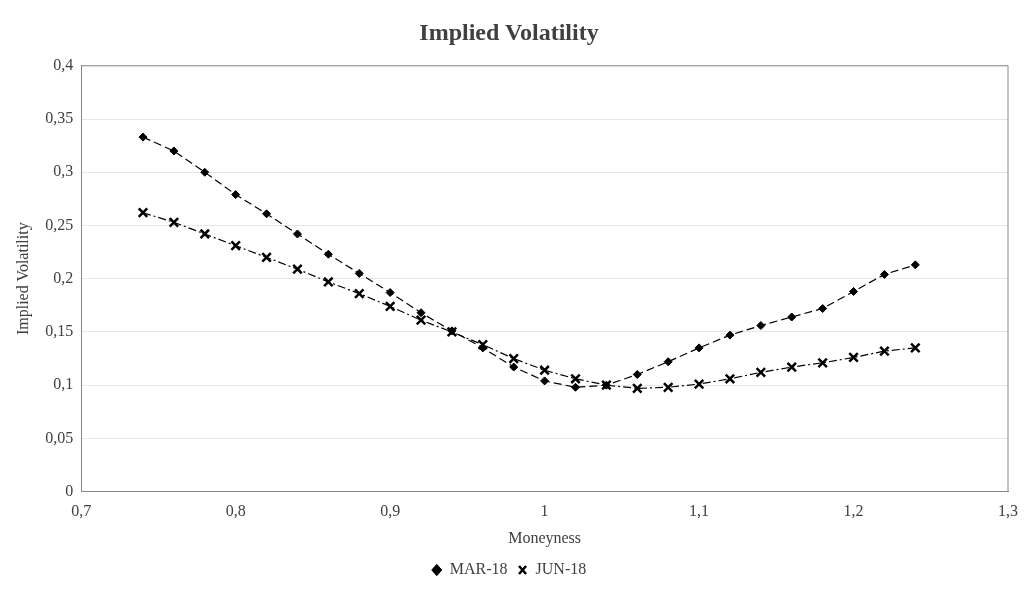  What do you see at coordinates (544, 511) in the screenshot?
I see `x-tick-label: 1` at bounding box center [544, 511].